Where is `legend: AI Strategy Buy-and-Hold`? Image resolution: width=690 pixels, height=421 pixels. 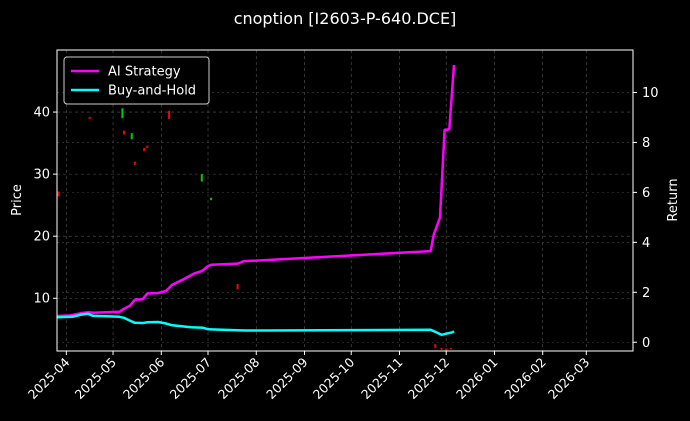 legend: AI Strategy Buy-and-Hold is located at coordinates (136, 80).